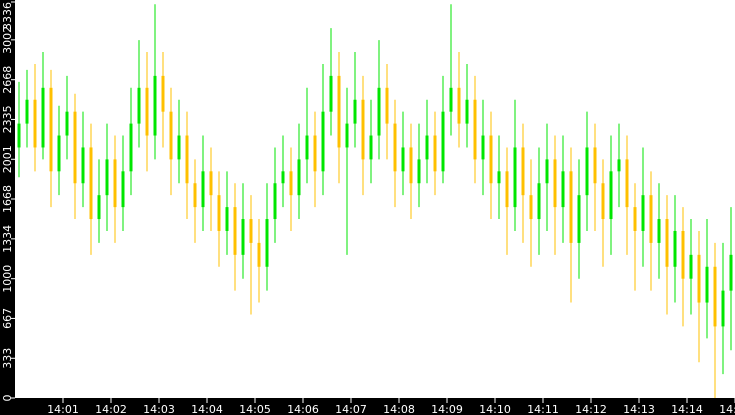 The image size is (735, 415). Describe the element at coordinates (7, 80) in the screenshot. I see `y-tick-label: 2668` at that location.